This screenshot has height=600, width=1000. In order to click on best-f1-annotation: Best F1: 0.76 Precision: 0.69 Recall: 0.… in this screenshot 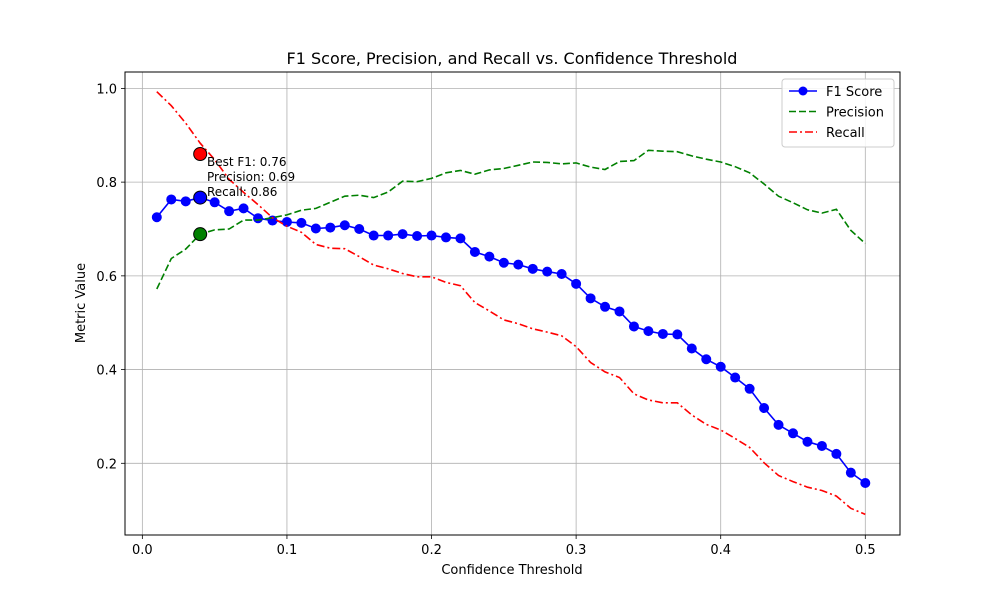, I will do `click(251, 177)`.